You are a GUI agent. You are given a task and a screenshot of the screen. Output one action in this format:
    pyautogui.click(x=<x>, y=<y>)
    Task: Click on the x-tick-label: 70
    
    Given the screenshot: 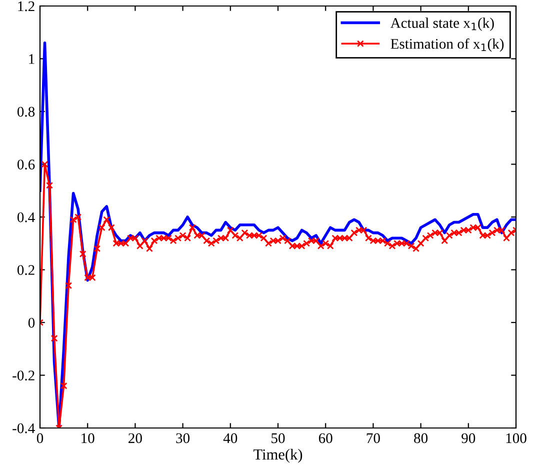 What is the action you would take?
    pyautogui.click(x=373, y=438)
    